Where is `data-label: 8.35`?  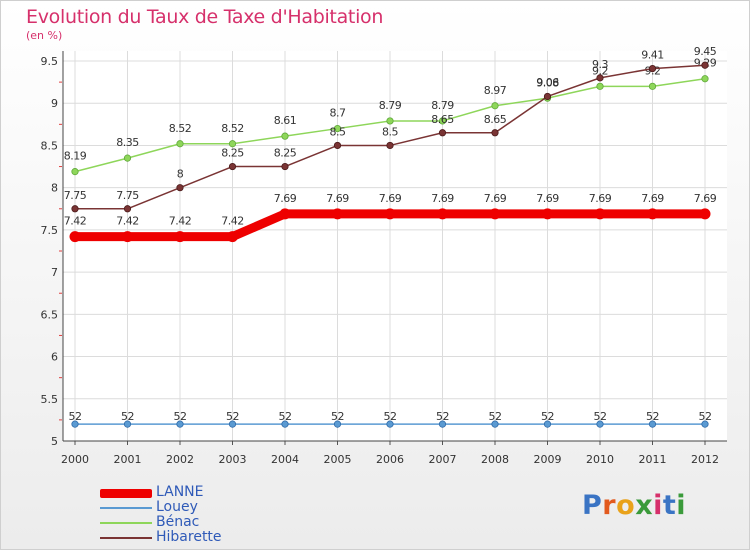
data-label: 8.35 is located at coordinates (127, 142).